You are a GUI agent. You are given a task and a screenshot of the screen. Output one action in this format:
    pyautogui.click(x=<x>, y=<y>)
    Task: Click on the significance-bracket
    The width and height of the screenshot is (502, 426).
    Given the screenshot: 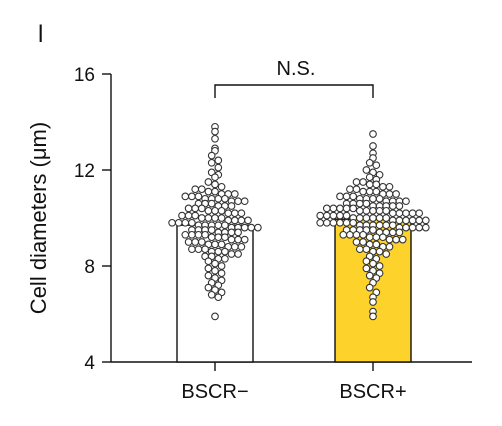 What is the action you would take?
    pyautogui.click(x=294, y=91)
    